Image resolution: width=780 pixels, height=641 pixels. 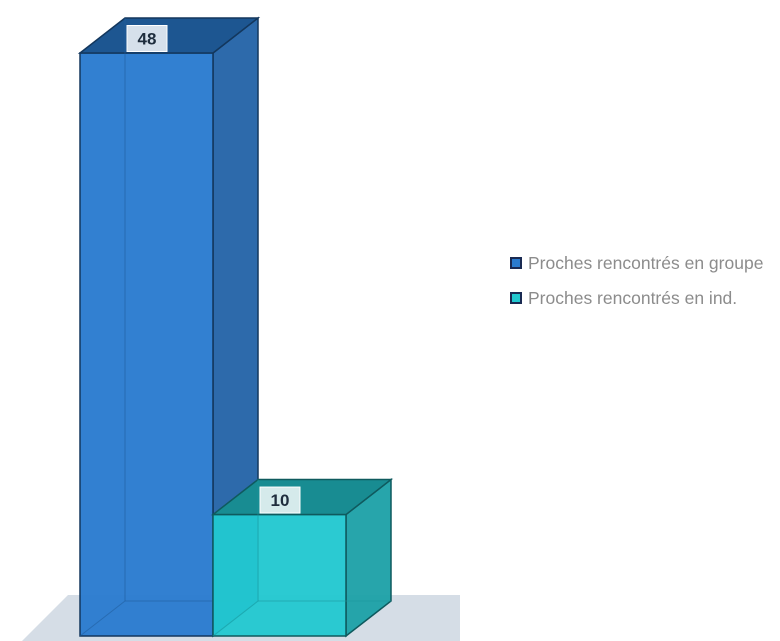 What do you see at coordinates (235, 618) in the screenshot?
I see `bar-floor-edge-ind` at bounding box center [235, 618].